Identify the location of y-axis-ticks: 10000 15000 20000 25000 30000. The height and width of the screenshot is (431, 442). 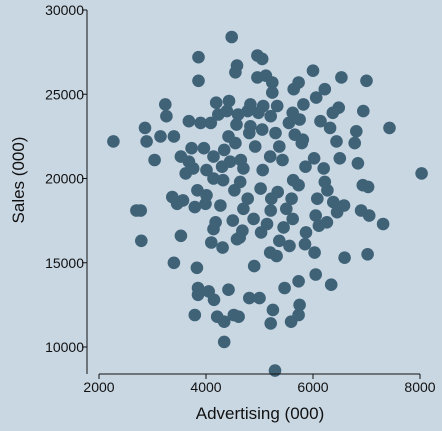
(66, 178).